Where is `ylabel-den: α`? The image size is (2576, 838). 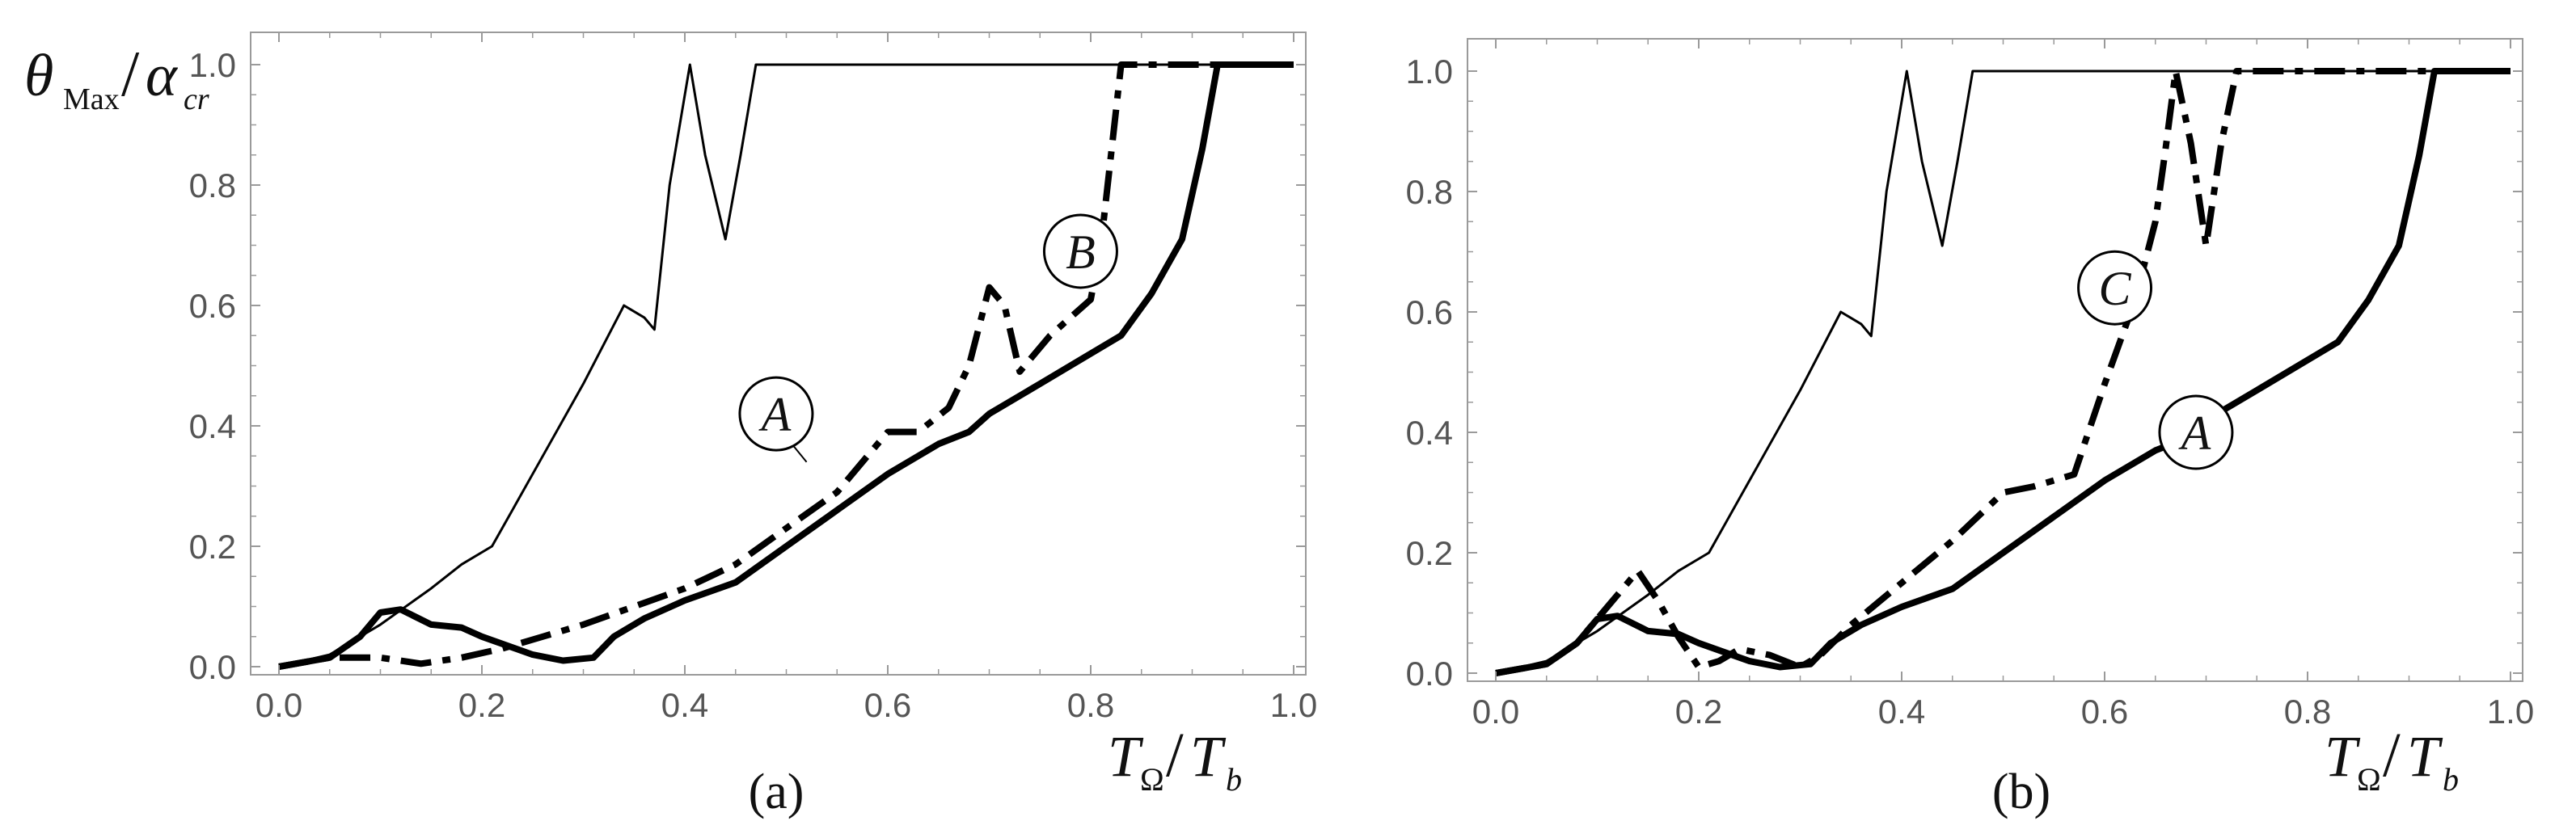
ylabel-den: α is located at coordinates (162, 76).